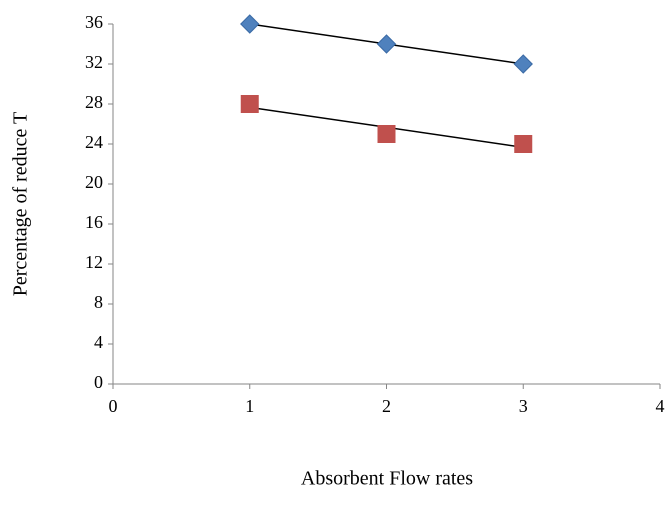  Describe the element at coordinates (94, 62) in the screenshot. I see `y-tick-label: 32` at that location.